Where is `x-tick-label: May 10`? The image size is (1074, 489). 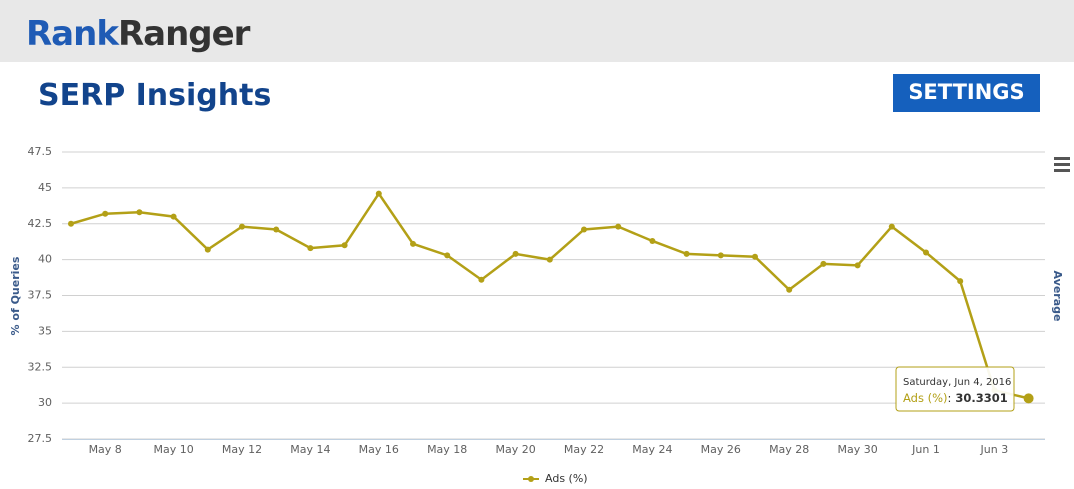 x-tick-label: May 10 is located at coordinates (173, 449).